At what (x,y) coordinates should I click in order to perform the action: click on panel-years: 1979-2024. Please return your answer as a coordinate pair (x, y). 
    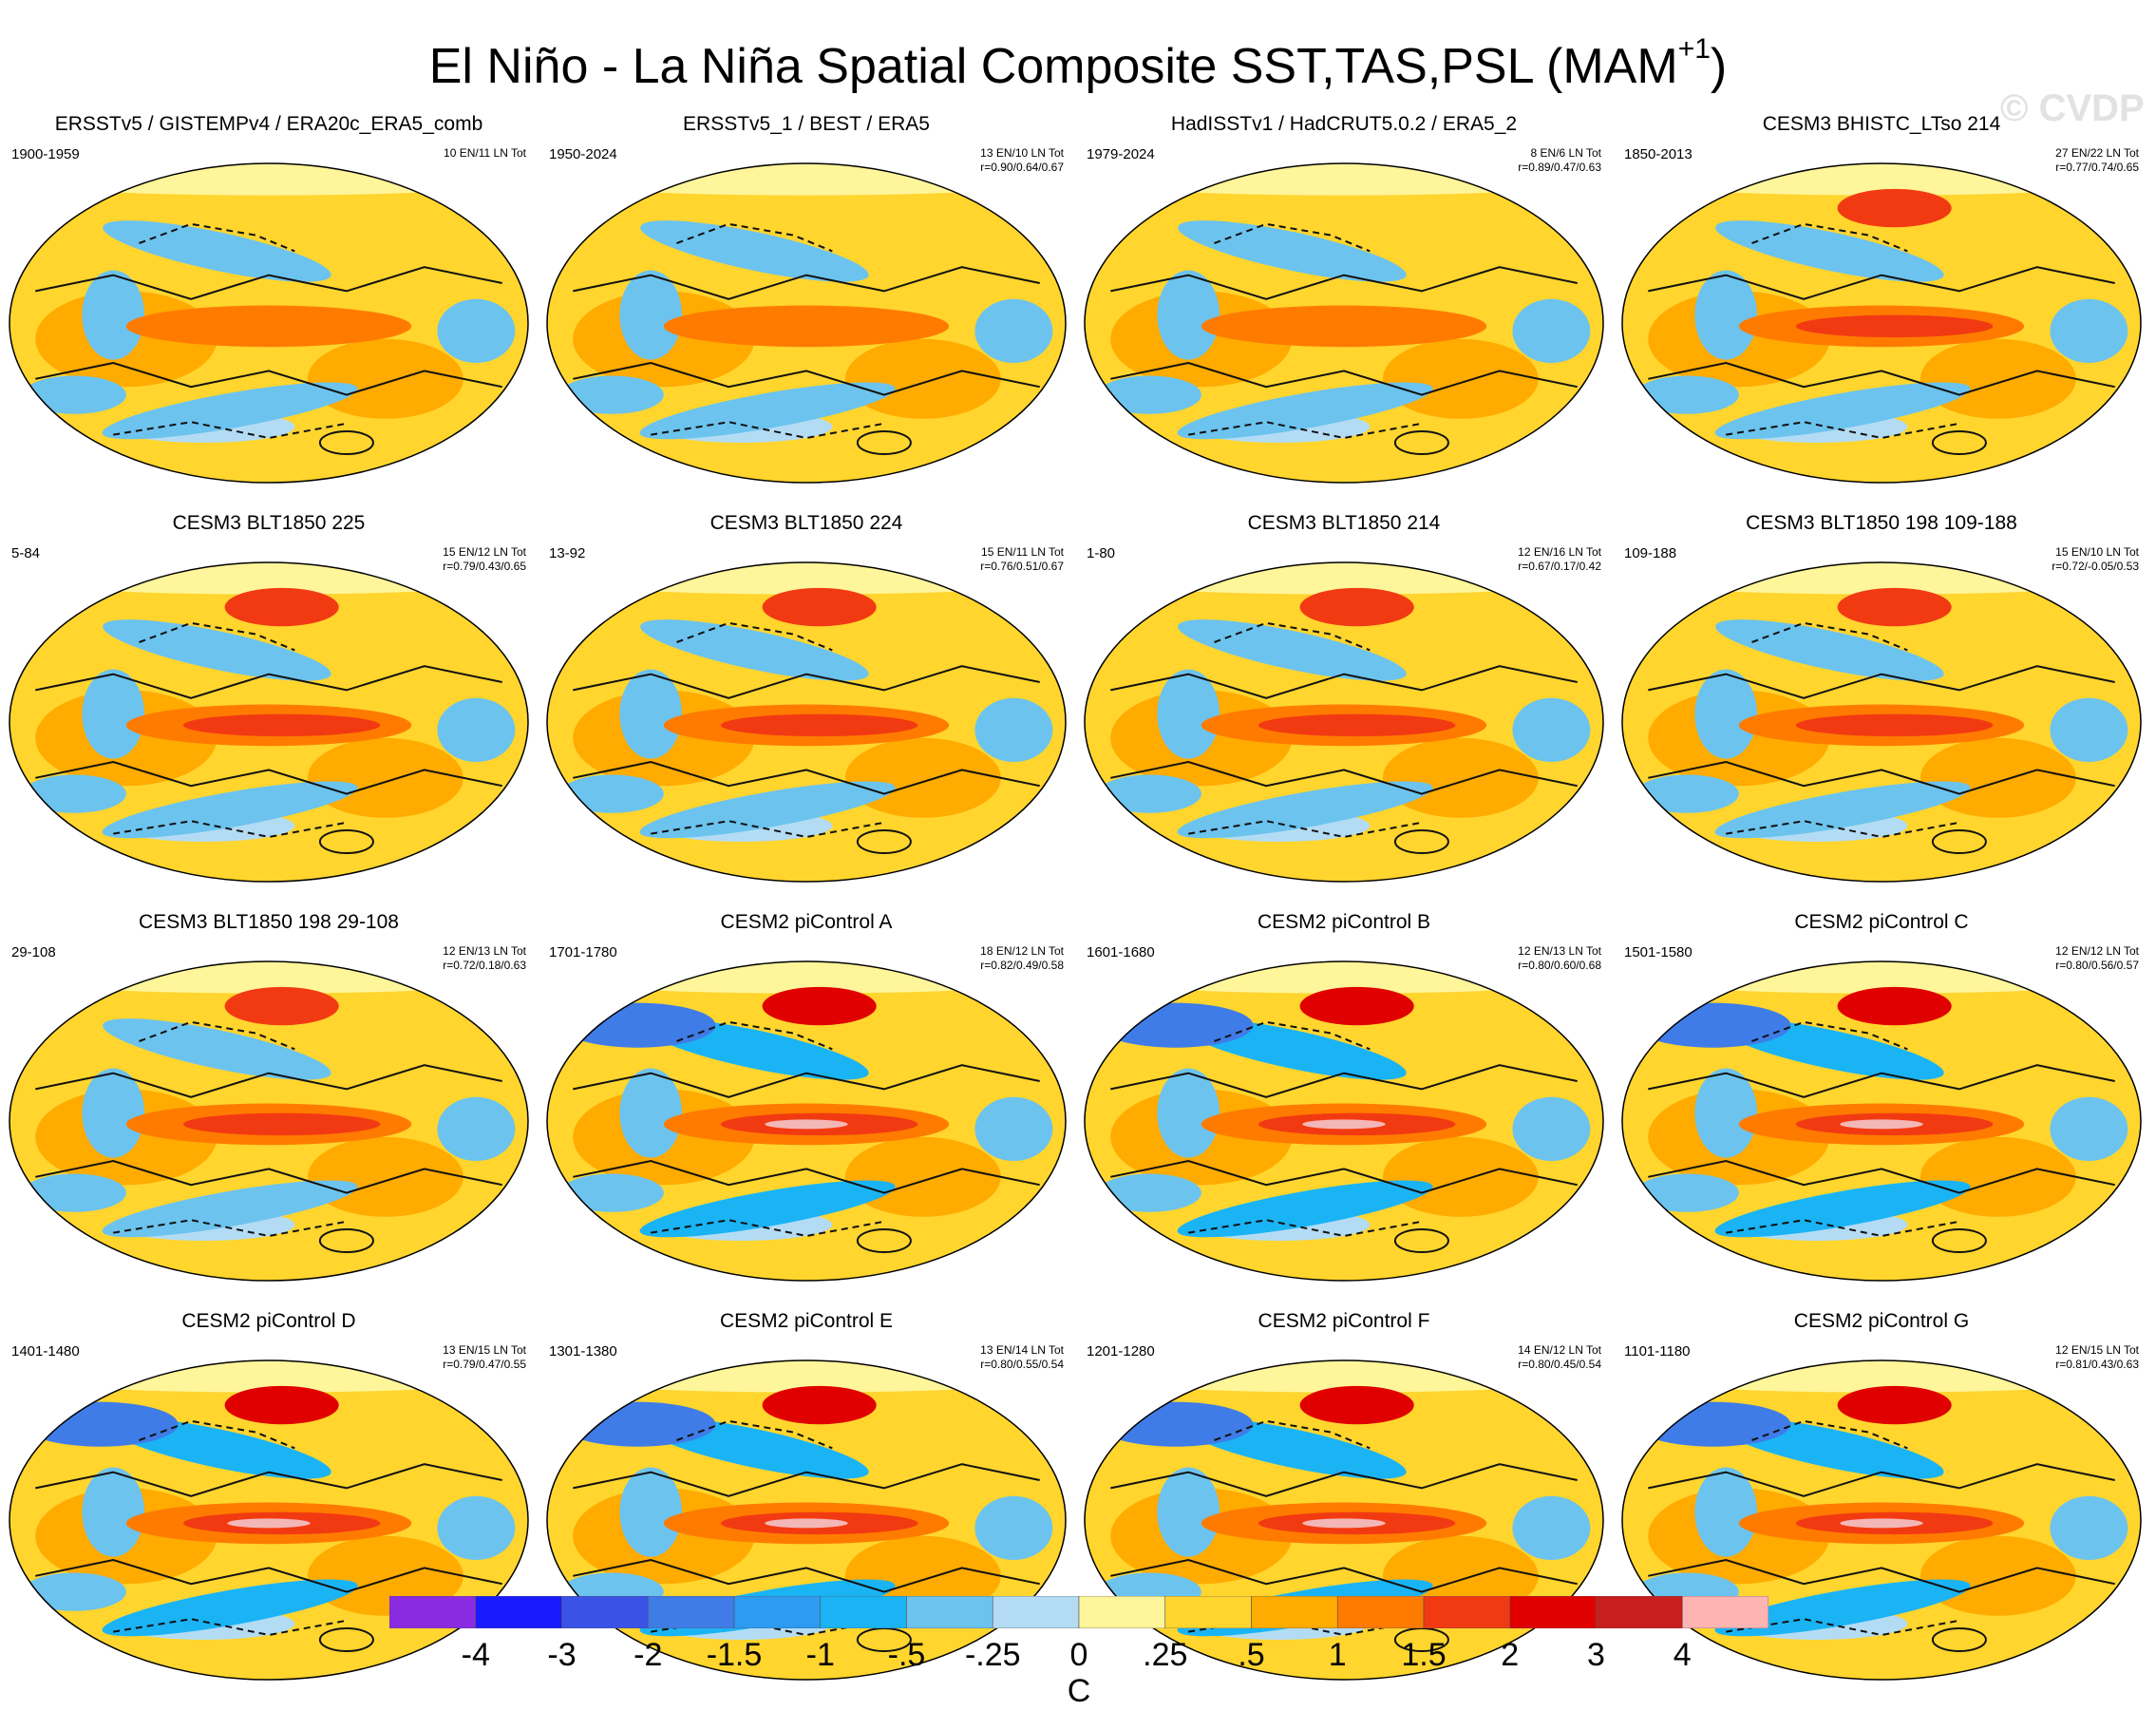
    Looking at the image, I should click on (1121, 154).